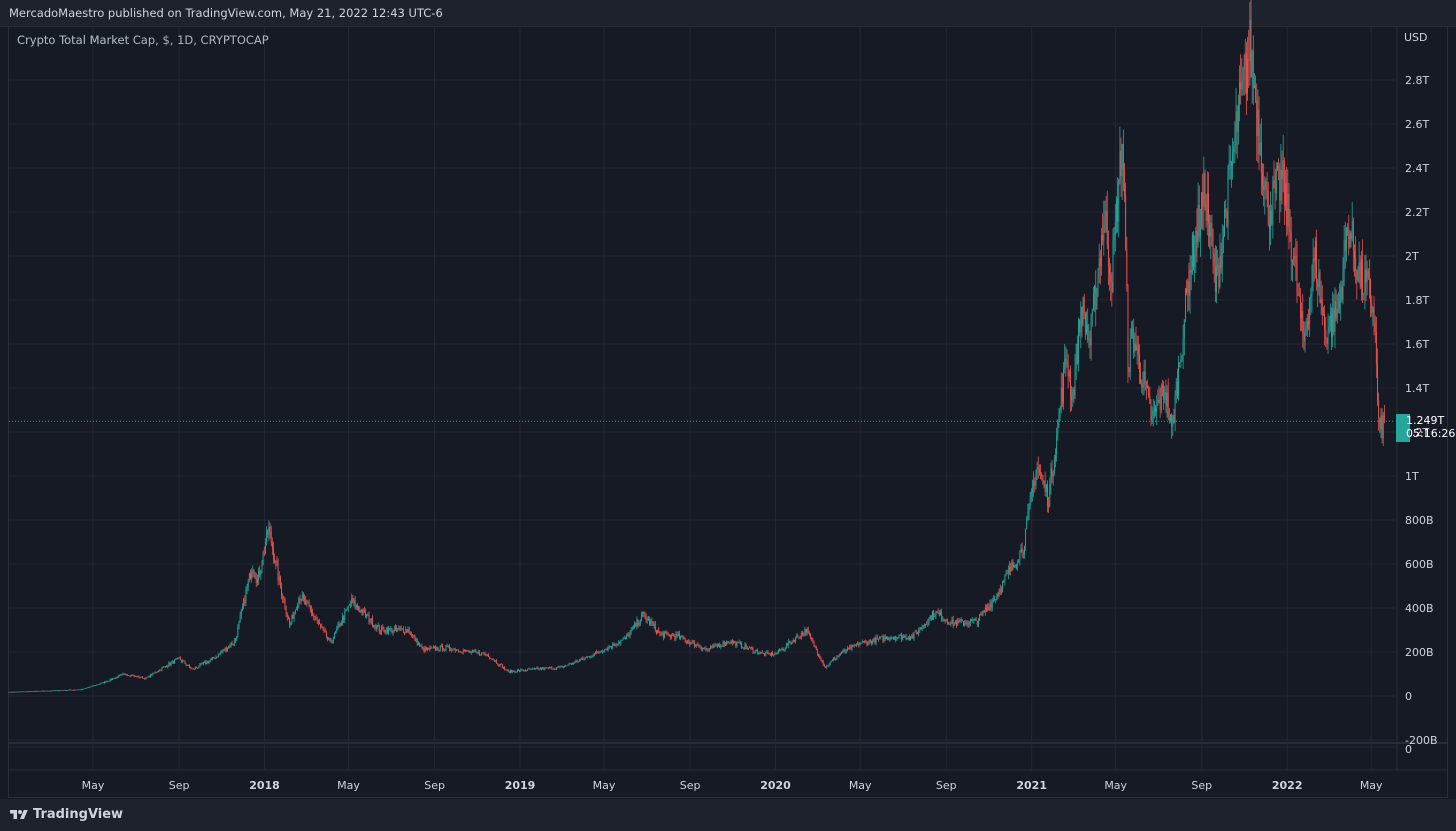  Describe the element at coordinates (1416, 37) in the screenshot. I see `currency-label: USD` at that location.